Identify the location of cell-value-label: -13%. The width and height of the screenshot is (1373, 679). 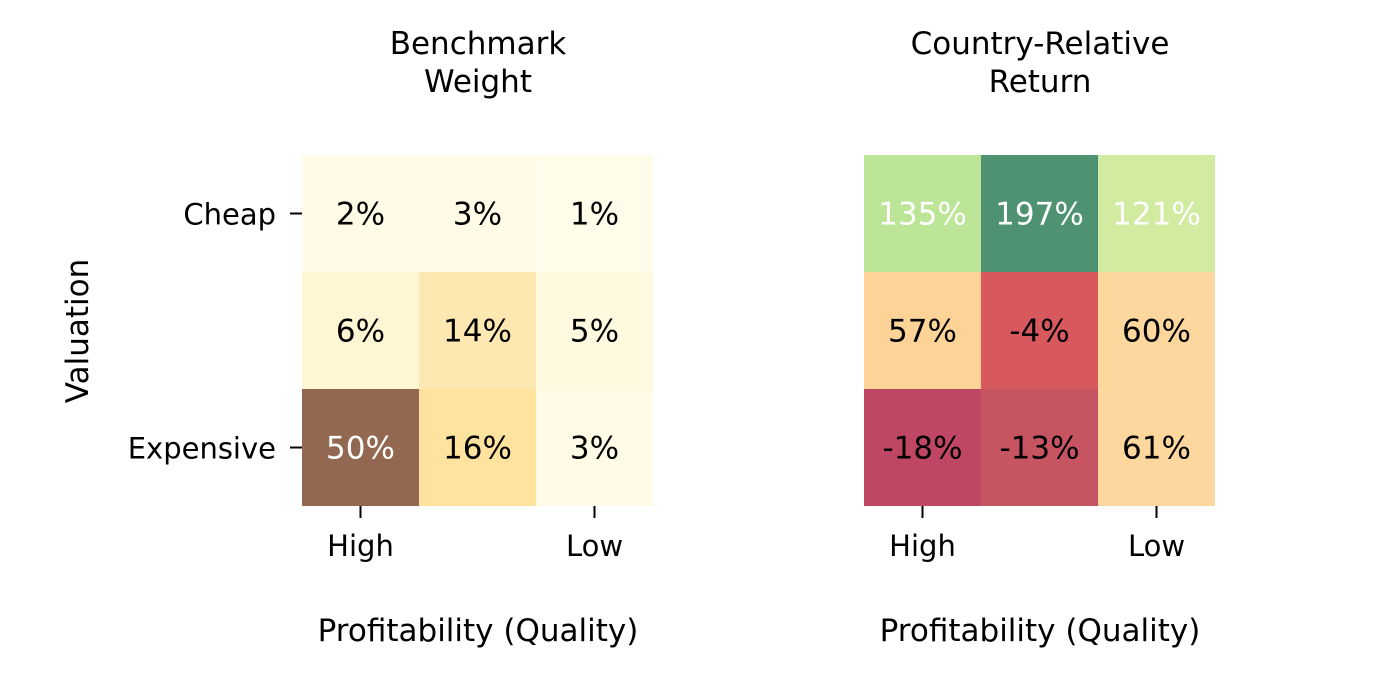
(1039, 449).